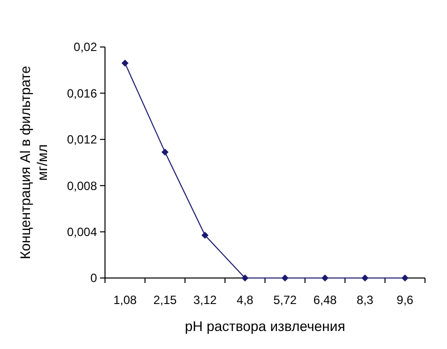  What do you see at coordinates (33, 163) in the screenshot?
I see `y-axis-title: Концентрация Al в фильтрате мг/мл` at bounding box center [33, 163].